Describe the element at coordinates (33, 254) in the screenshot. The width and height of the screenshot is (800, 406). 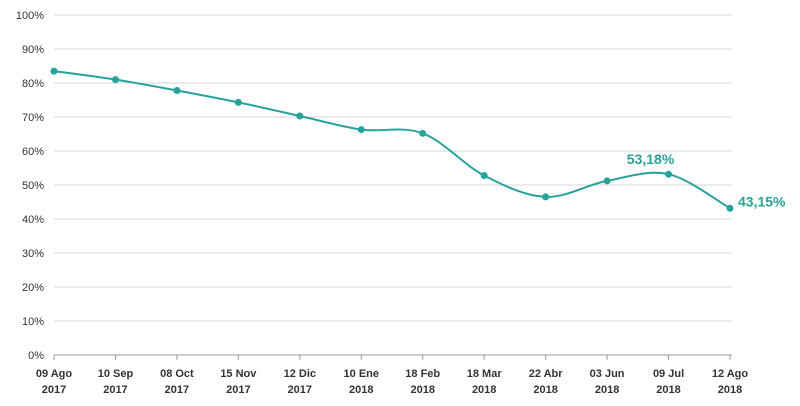
I see `y-tick-label: 30%` at that location.